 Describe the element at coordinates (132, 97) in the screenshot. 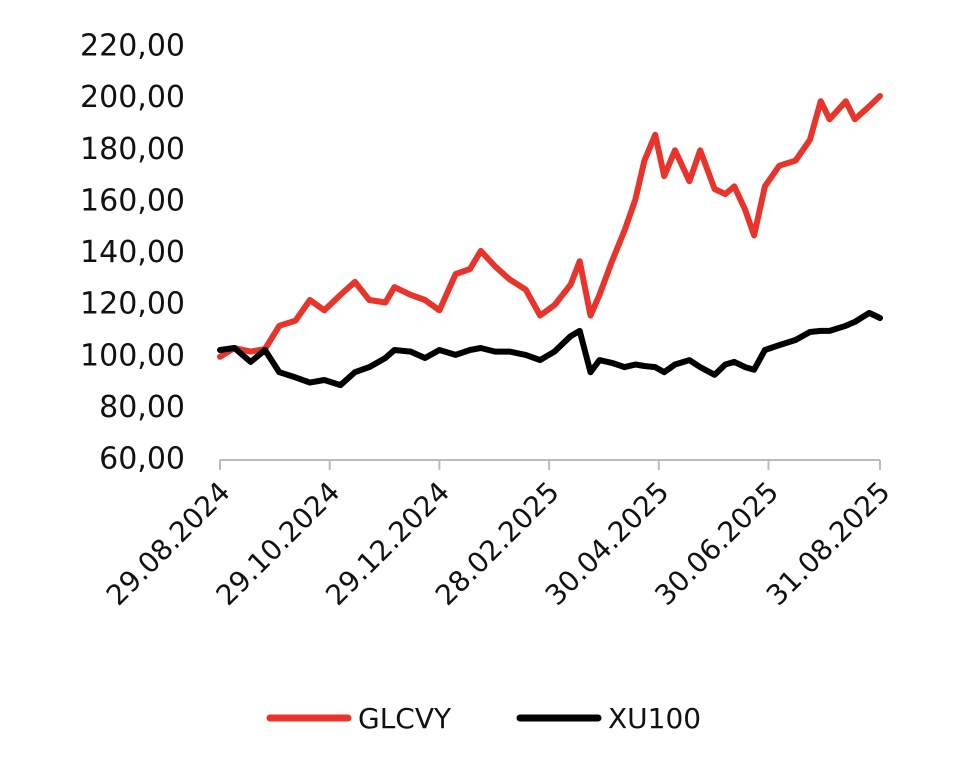

I see `y-tick-label: 200,00` at that location.